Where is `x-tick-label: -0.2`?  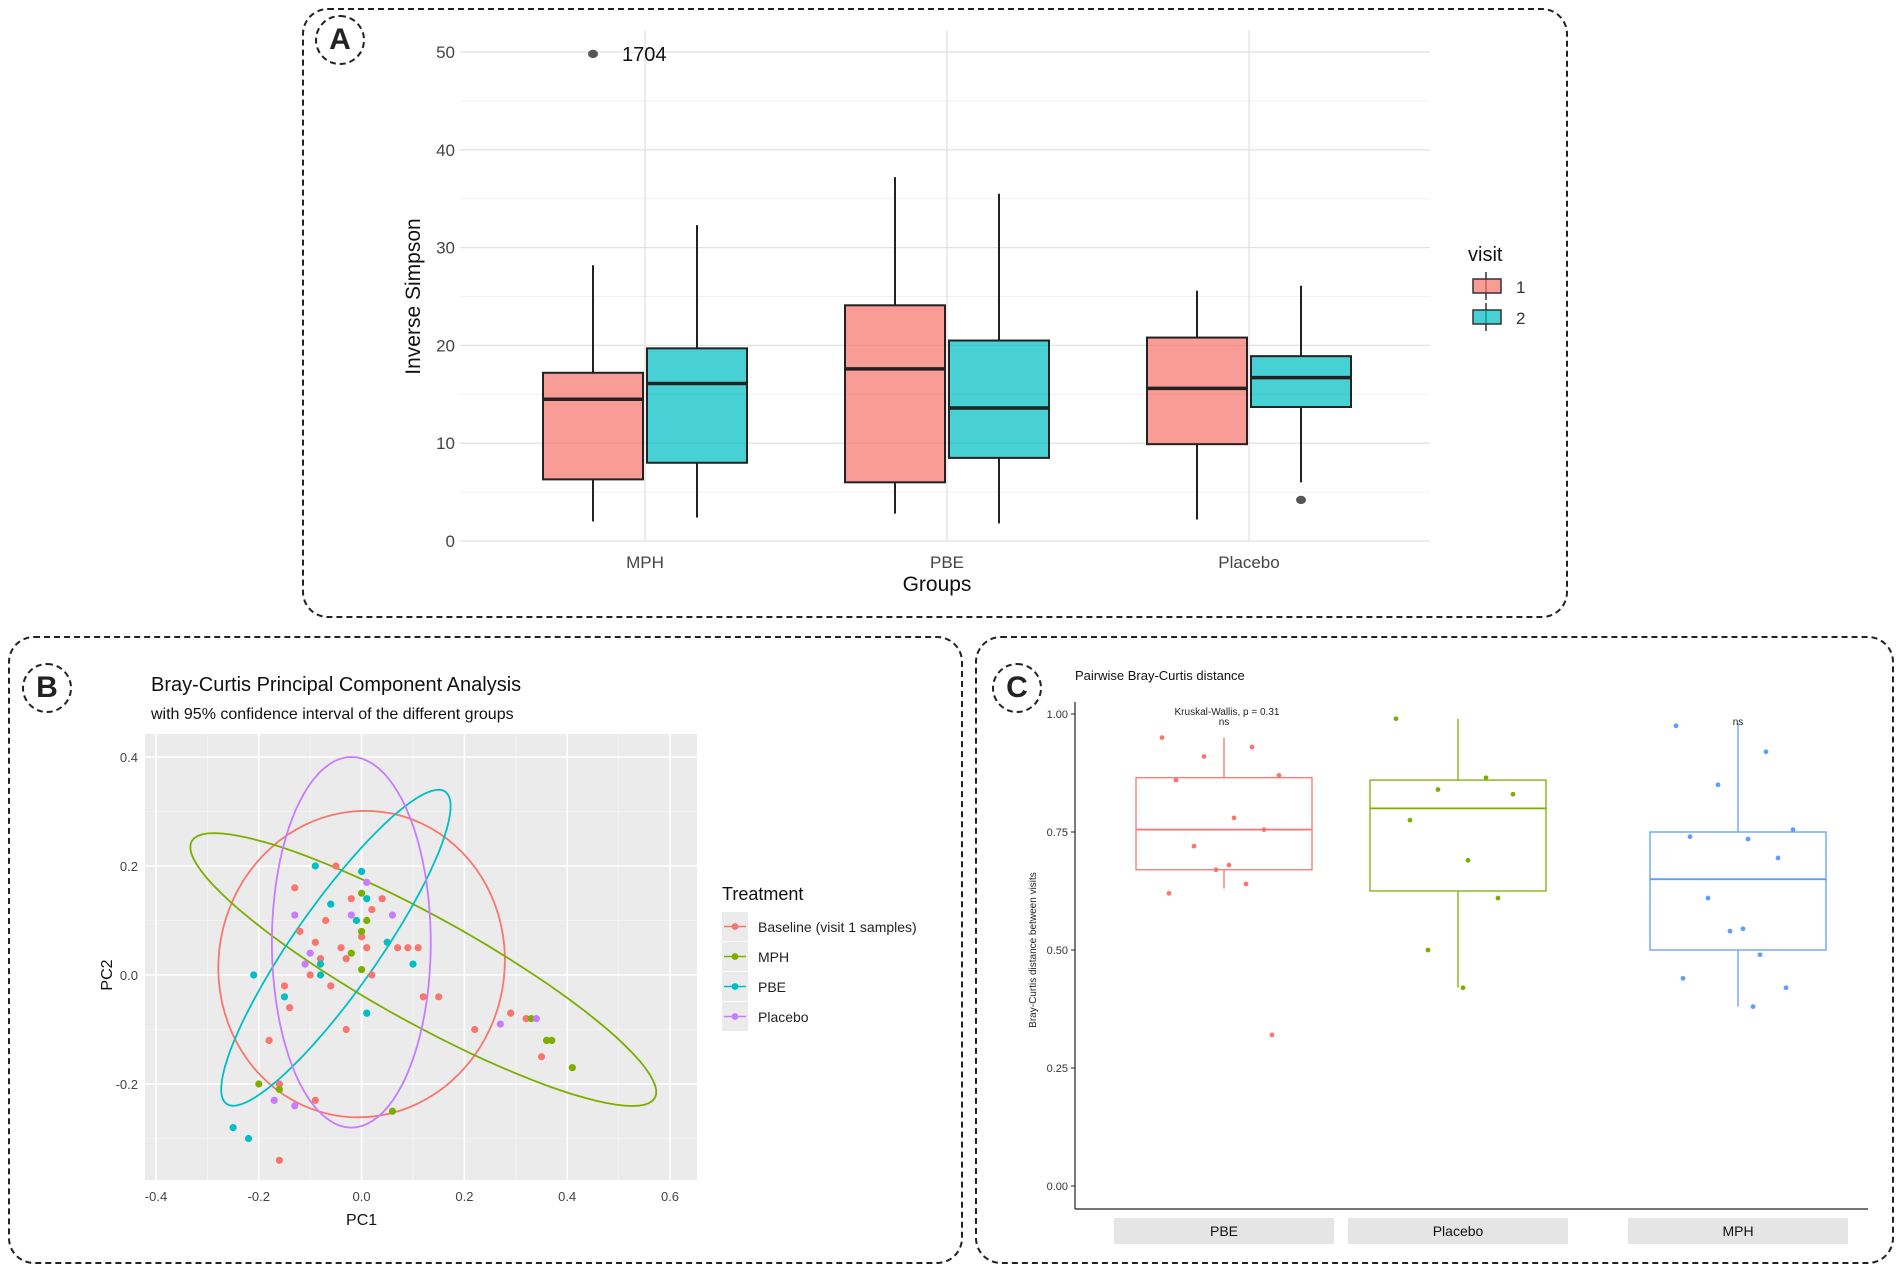 x-tick-label: -0.2 is located at coordinates (259, 1196).